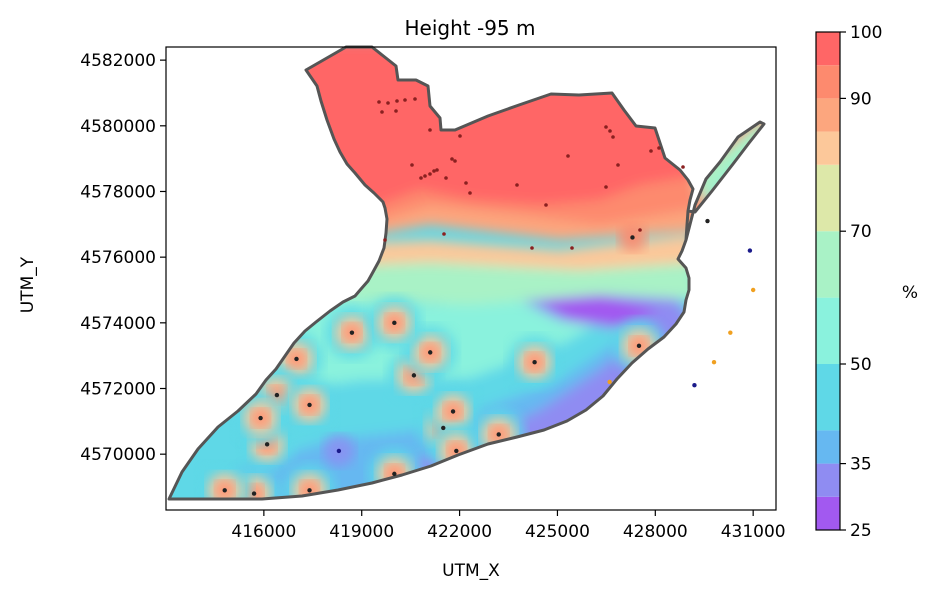 This screenshot has width=938, height=598. I want to click on y-tick-label: 4572000, so click(118, 390).